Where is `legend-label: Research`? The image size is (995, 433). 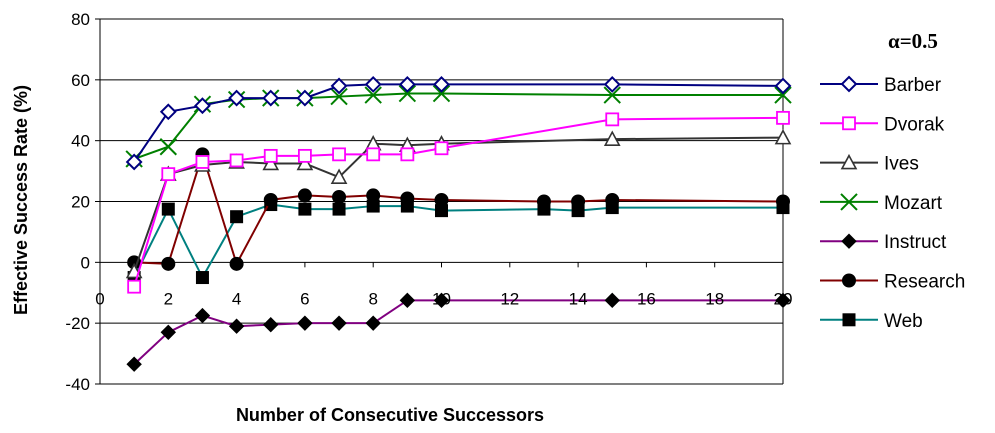 legend-label: Research is located at coordinates (924, 282).